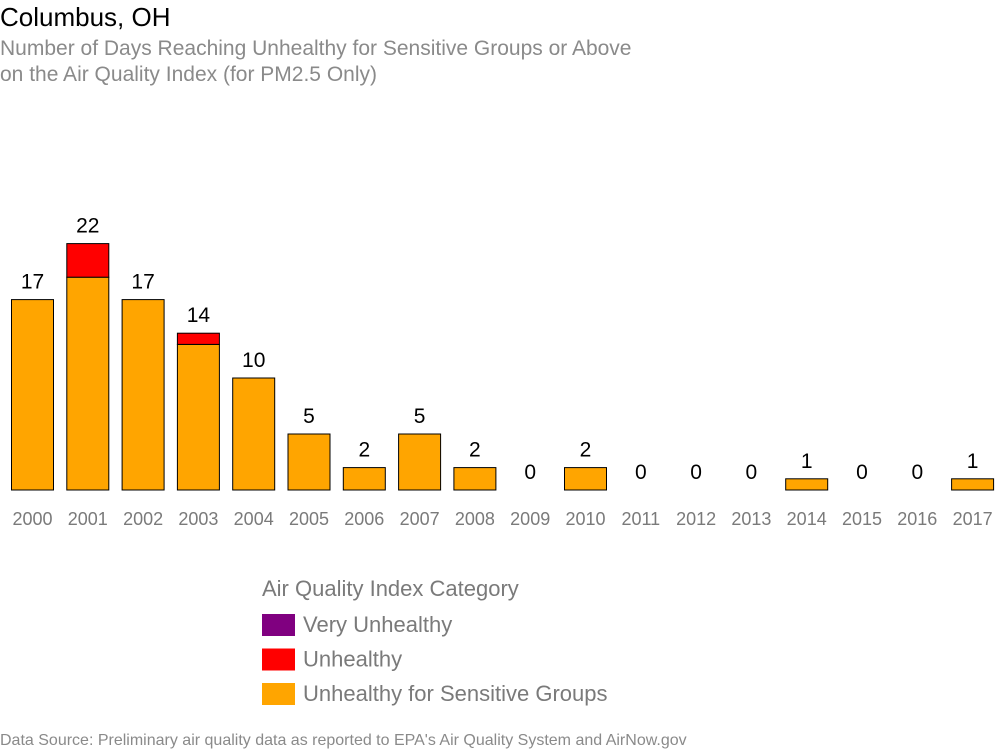  I want to click on bar-value-label-2013: 0, so click(752, 472).